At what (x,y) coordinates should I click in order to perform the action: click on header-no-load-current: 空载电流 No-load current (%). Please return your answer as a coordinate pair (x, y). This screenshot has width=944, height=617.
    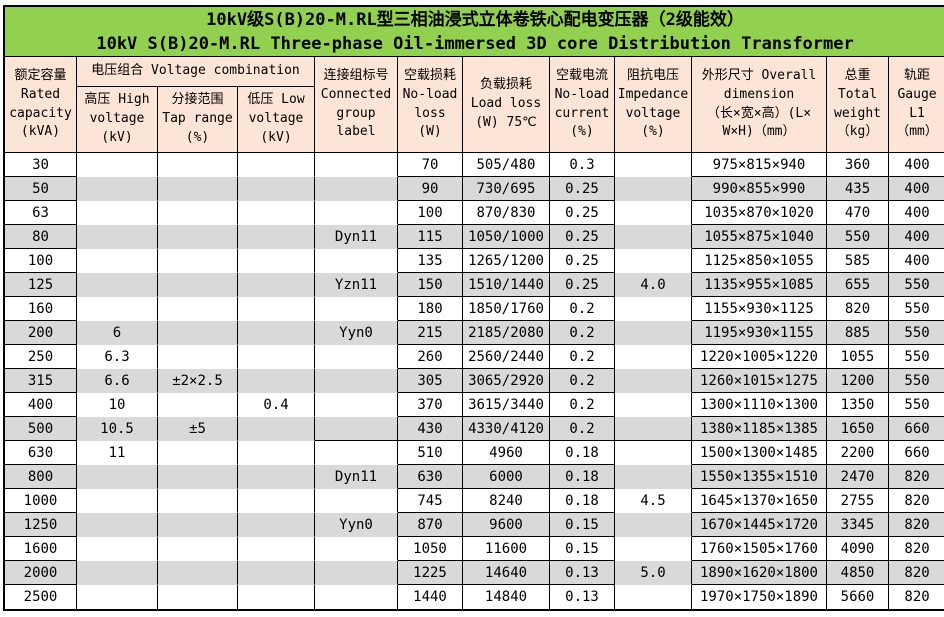
    Looking at the image, I should click on (582, 105).